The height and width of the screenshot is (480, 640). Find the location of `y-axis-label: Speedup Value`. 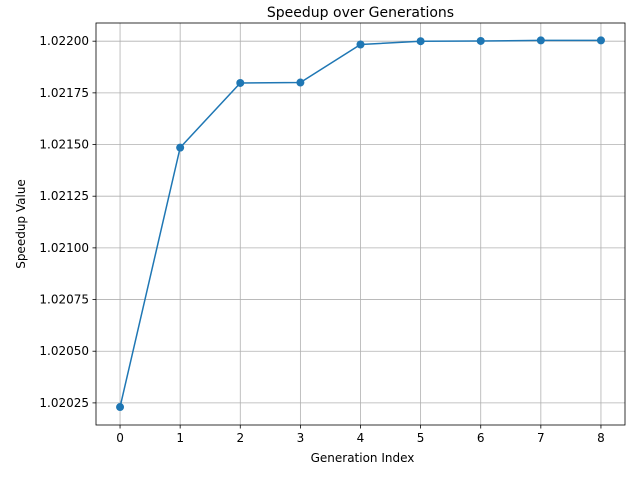

y-axis-label: Speedup Value is located at coordinates (21, 224).